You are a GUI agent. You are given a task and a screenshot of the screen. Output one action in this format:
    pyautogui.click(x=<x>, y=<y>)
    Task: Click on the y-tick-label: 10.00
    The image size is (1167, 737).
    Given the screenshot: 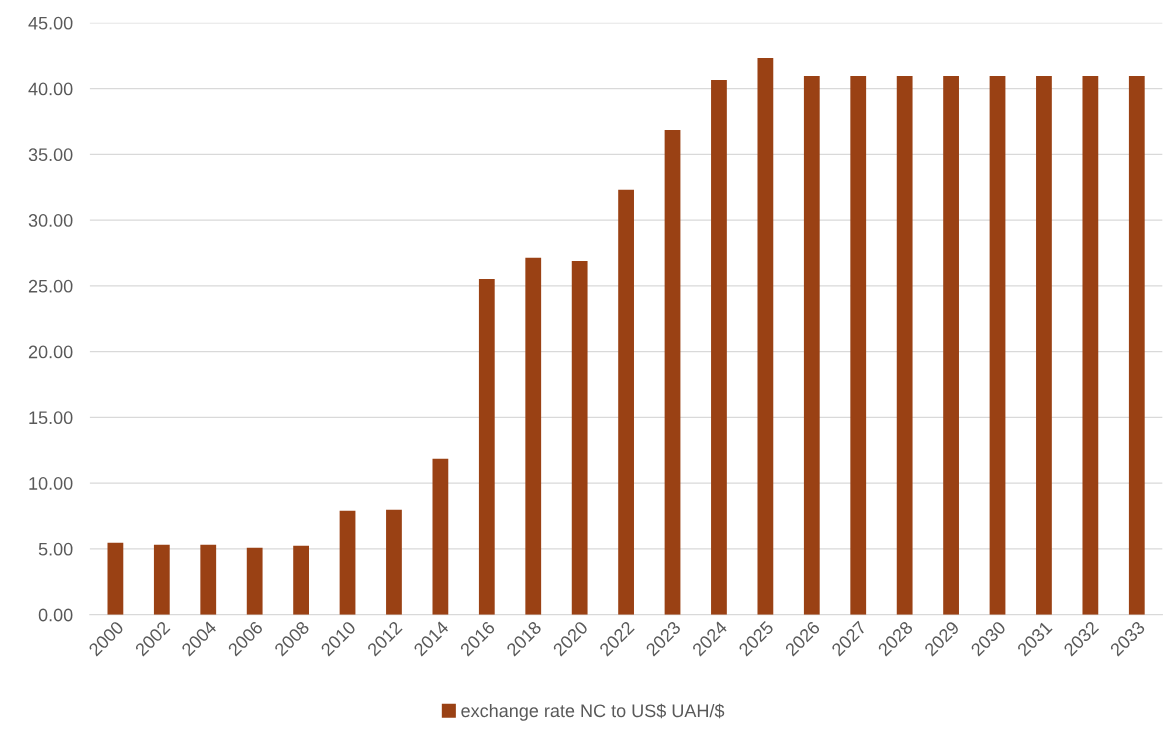 What is the action you would take?
    pyautogui.click(x=51, y=483)
    